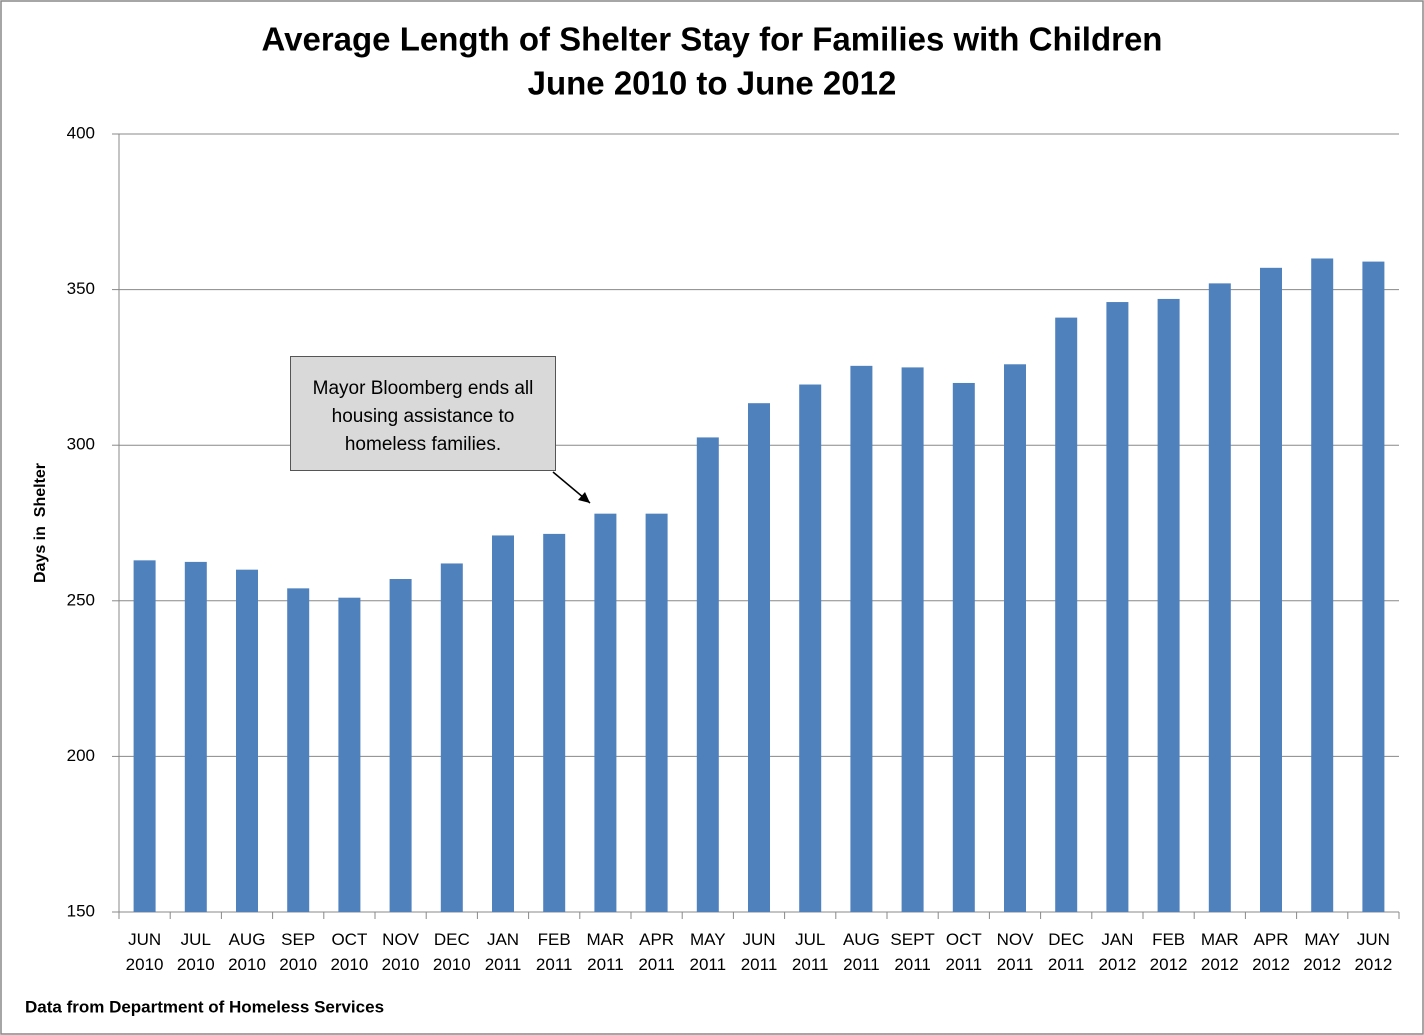  I want to click on x-tick-label: MAR 2012, so click(1219, 952).